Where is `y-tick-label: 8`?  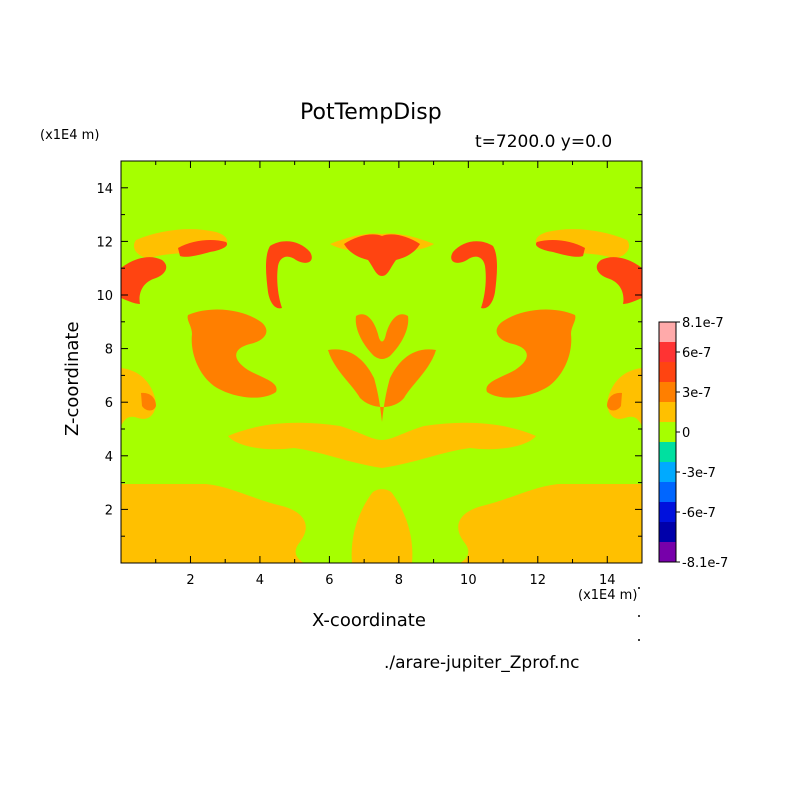 y-tick-label: 8 is located at coordinates (109, 350).